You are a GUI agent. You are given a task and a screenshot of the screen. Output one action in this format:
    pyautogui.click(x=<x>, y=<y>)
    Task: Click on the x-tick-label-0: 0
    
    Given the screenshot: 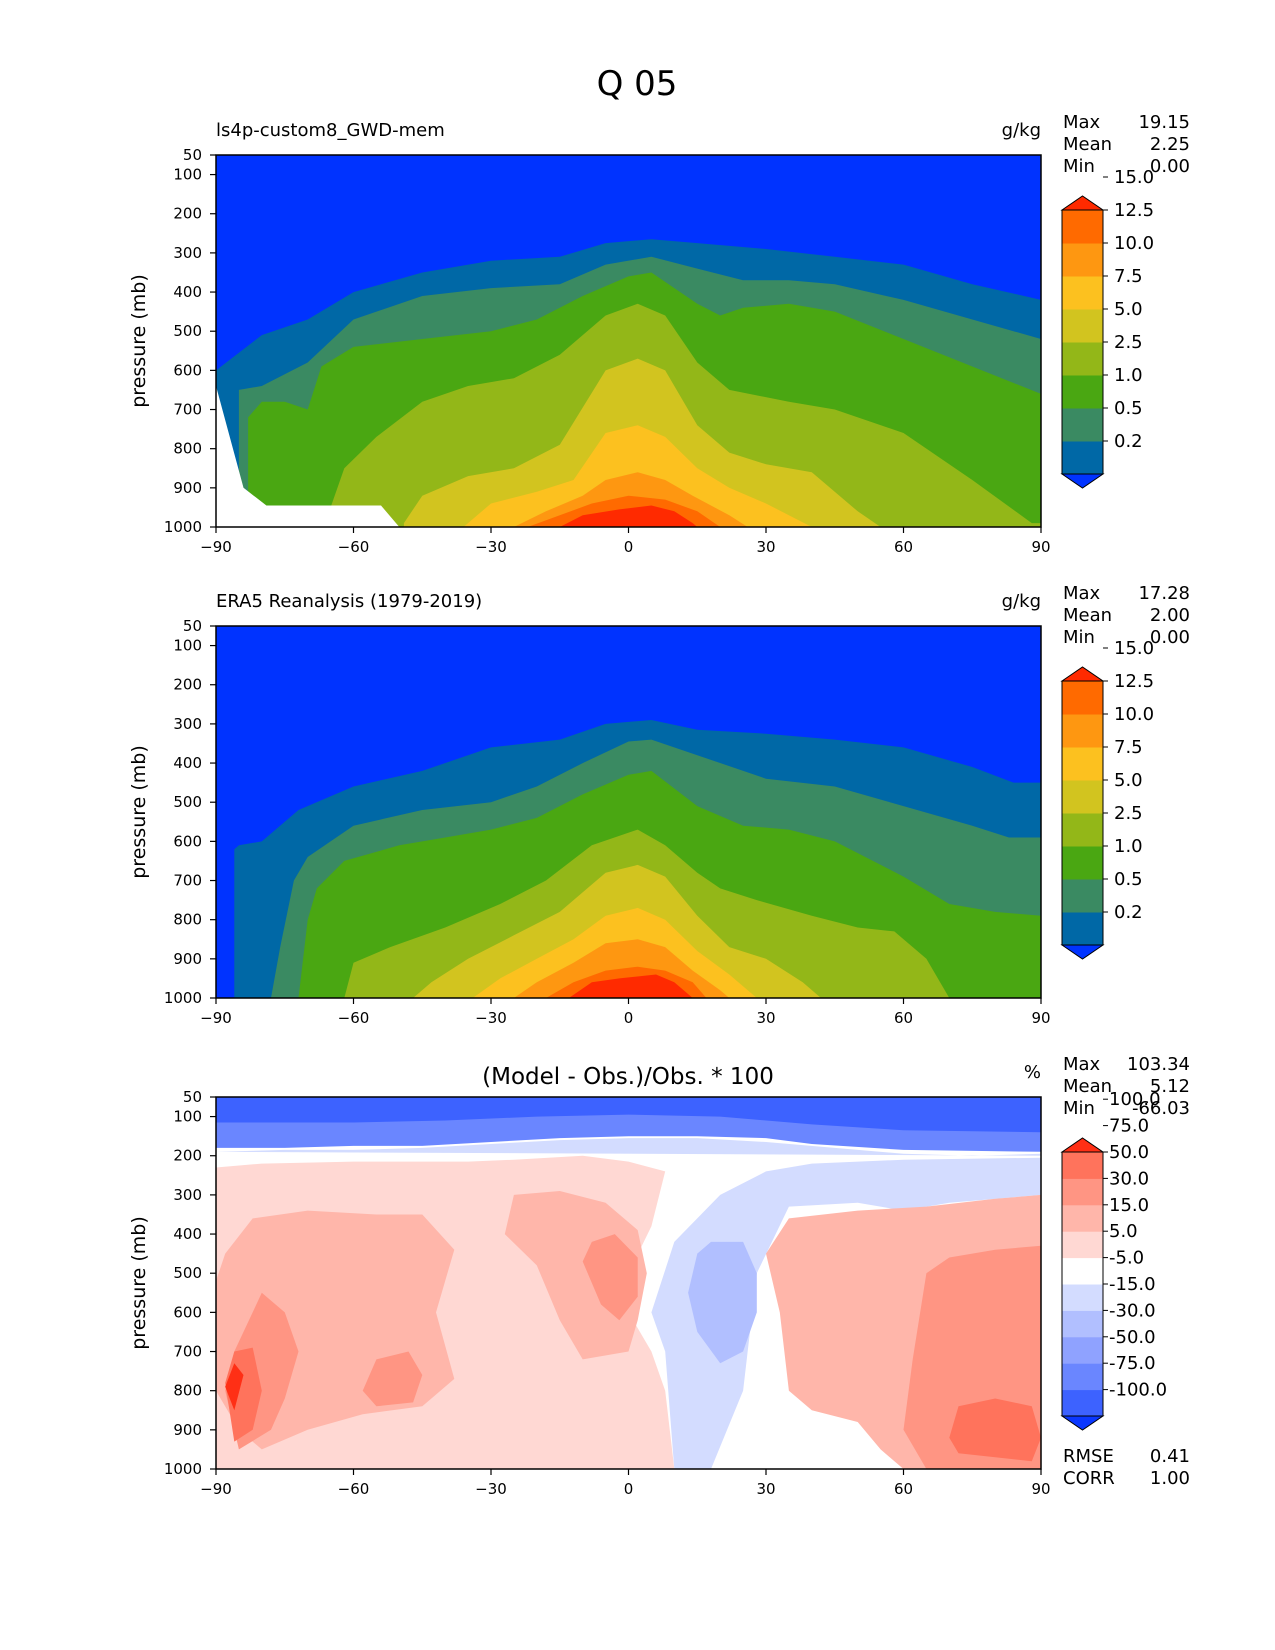 What is the action you would take?
    pyautogui.click(x=629, y=1489)
    